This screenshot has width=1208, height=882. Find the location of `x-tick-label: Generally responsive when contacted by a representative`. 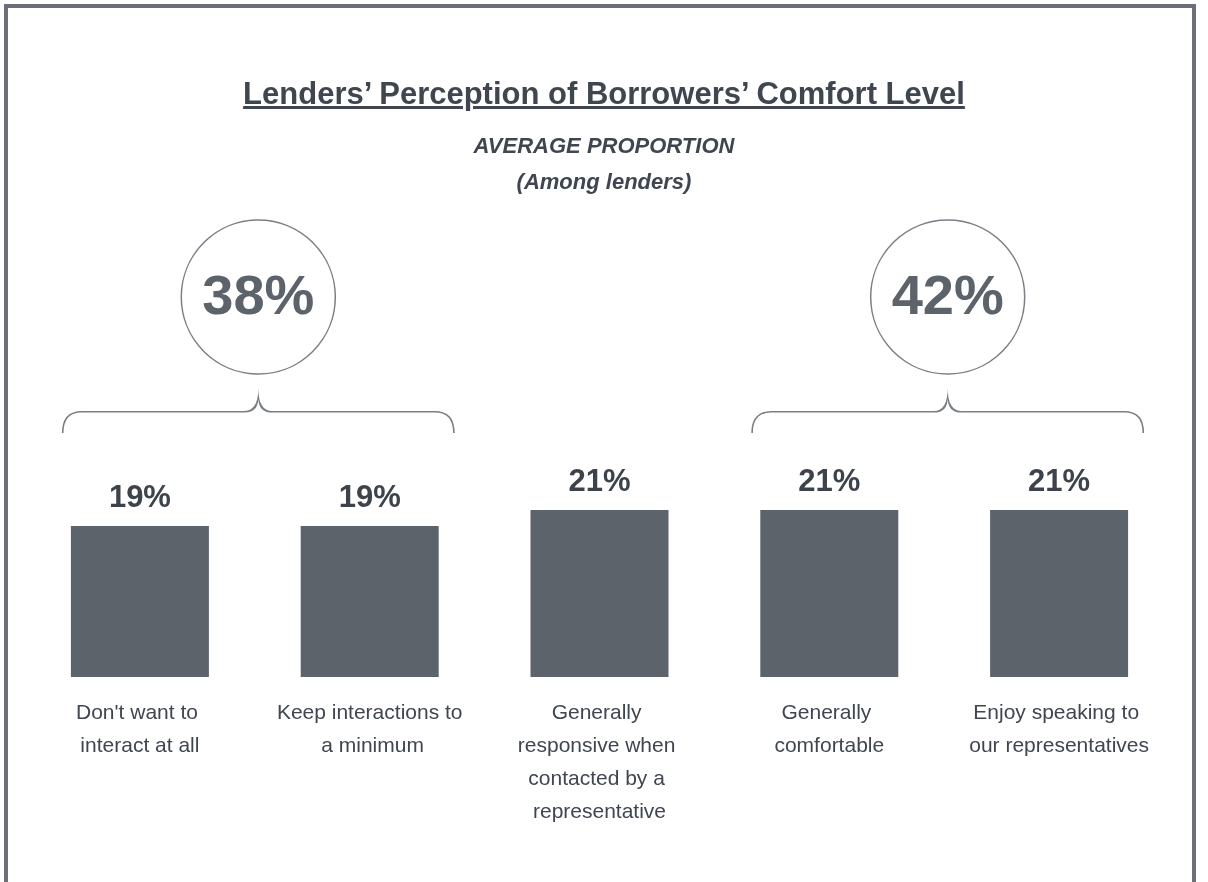

x-tick-label: Generally responsive when contacted by a representative is located at coordinates (599, 761).